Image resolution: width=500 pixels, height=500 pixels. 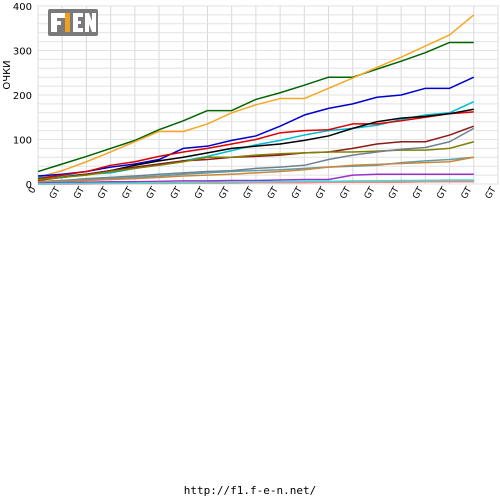 I want to click on logo-n-right, so click(x=94, y=22).